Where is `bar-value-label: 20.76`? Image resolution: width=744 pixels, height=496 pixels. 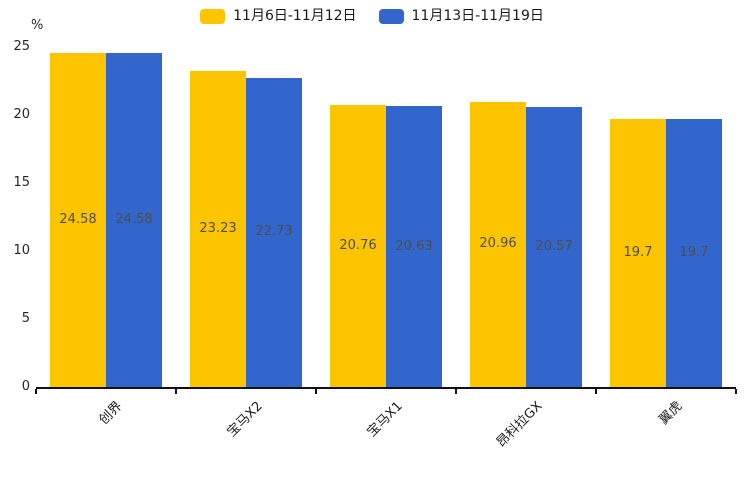
bar-value-label: 20.76 is located at coordinates (358, 245).